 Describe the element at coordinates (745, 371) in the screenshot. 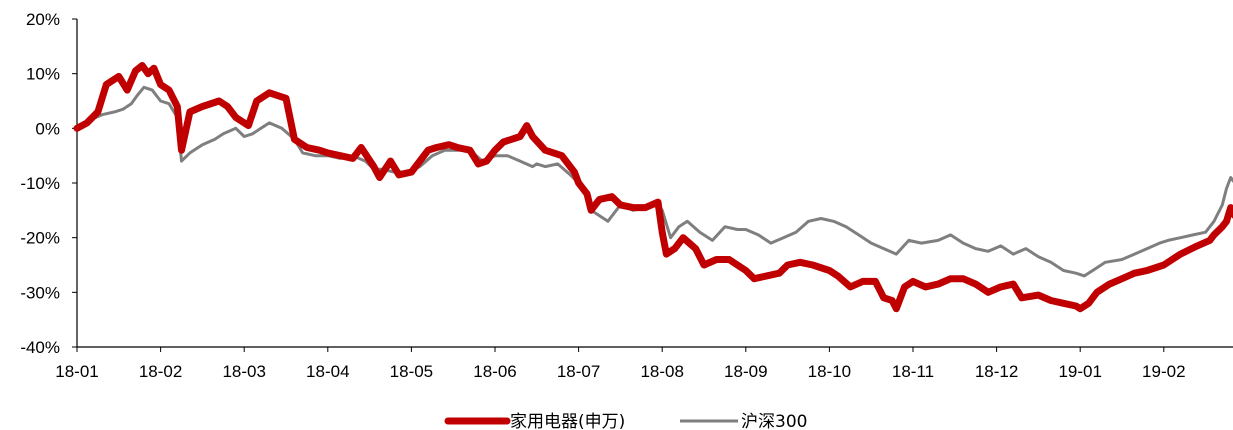

I see `x-tick-label: 18-09` at that location.